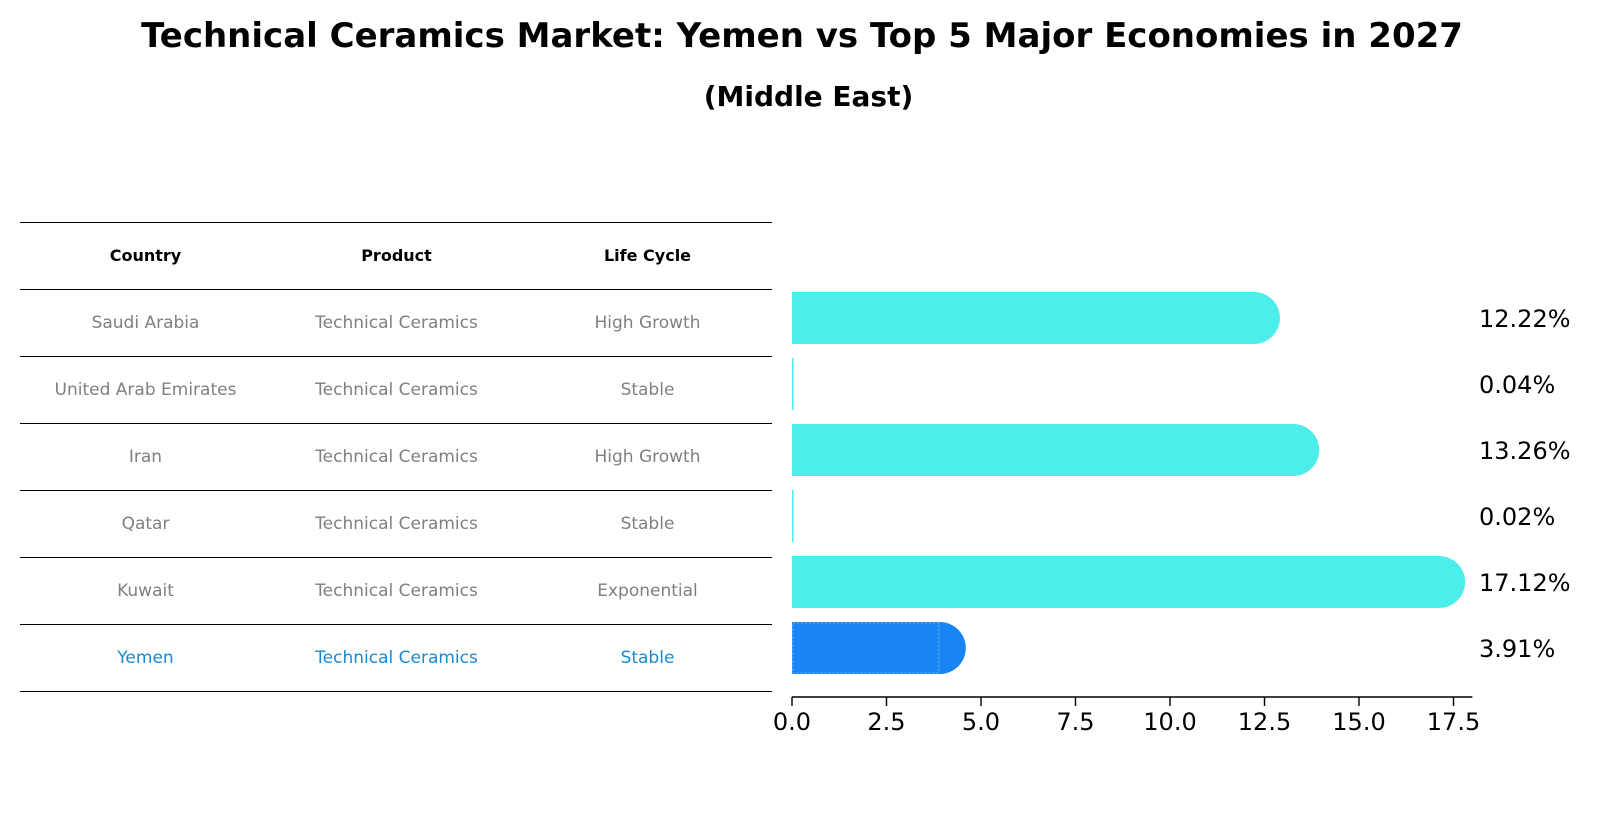  What do you see at coordinates (145, 255) in the screenshot?
I see `header-country: Country` at bounding box center [145, 255].